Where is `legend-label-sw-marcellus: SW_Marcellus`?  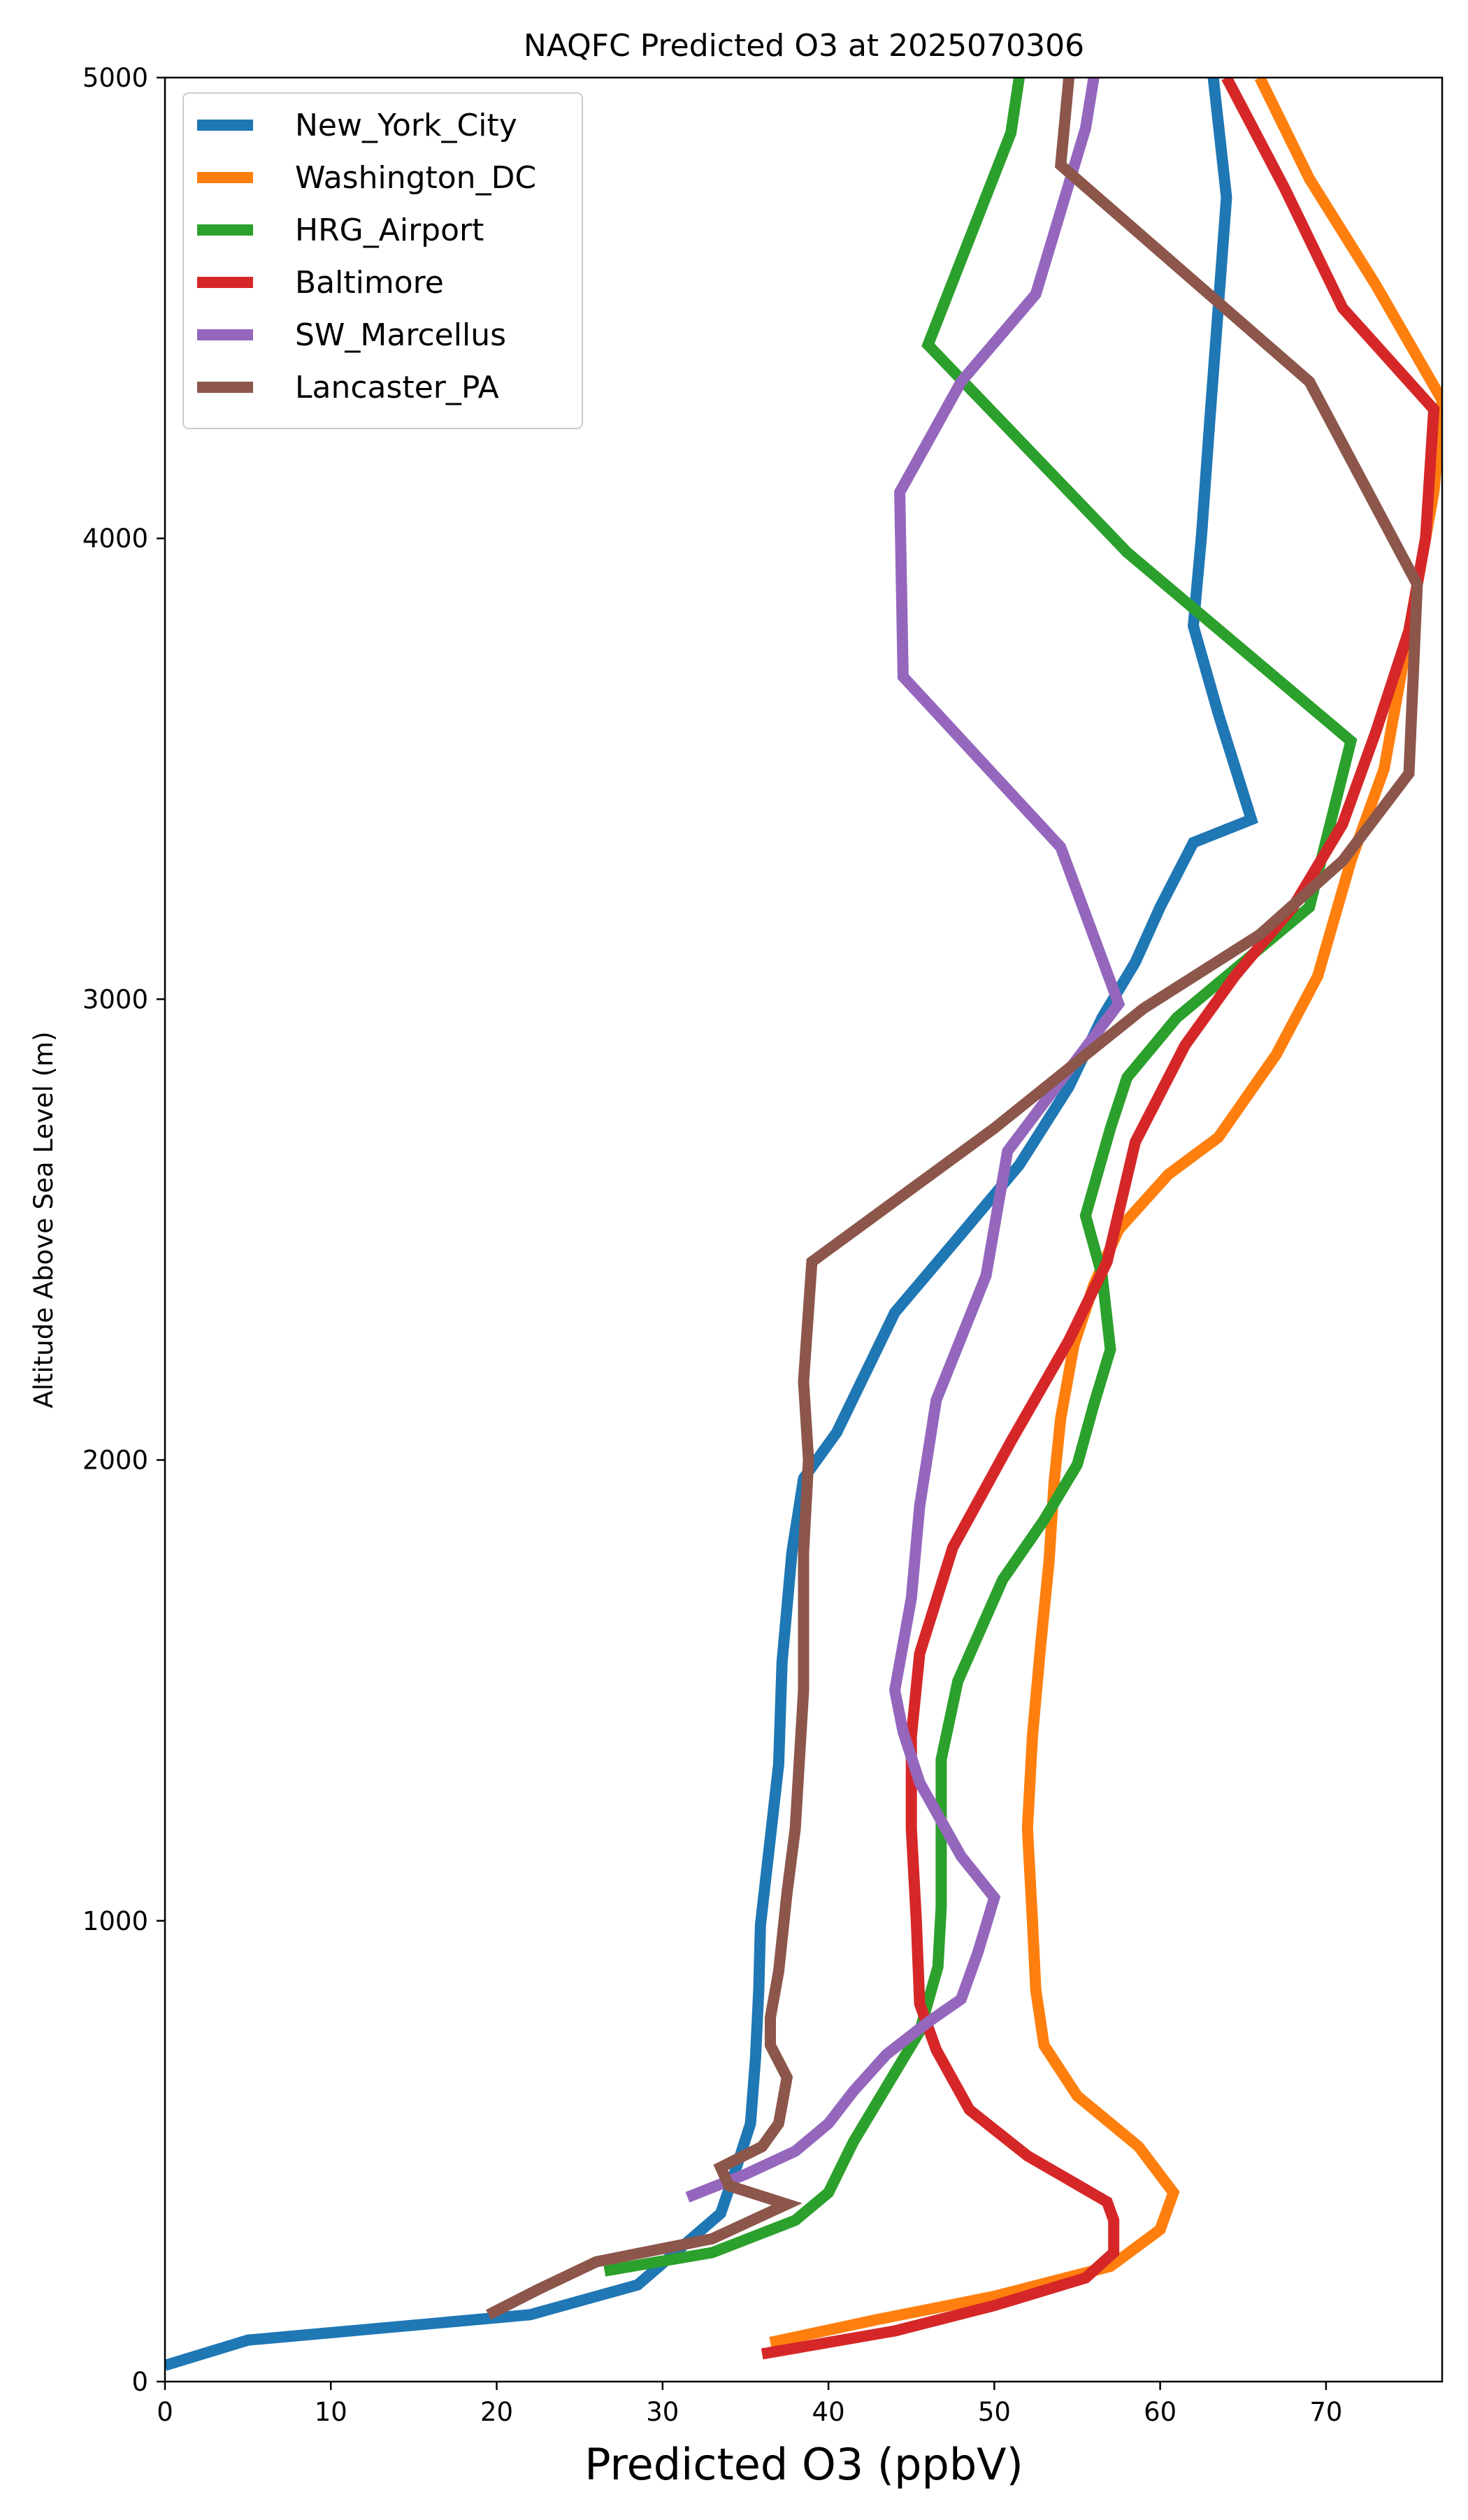
legend-label-sw-marcellus: SW_Marcellus is located at coordinates (400, 335).